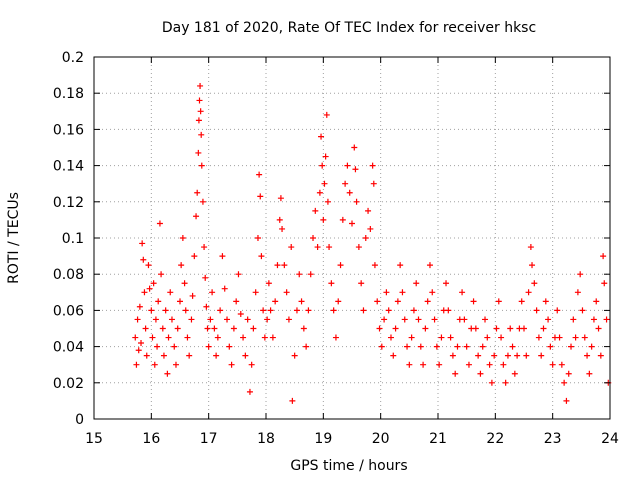 The image size is (640, 480). Describe the element at coordinates (381, 439) in the screenshot. I see `x-tick-label: 20` at that location.